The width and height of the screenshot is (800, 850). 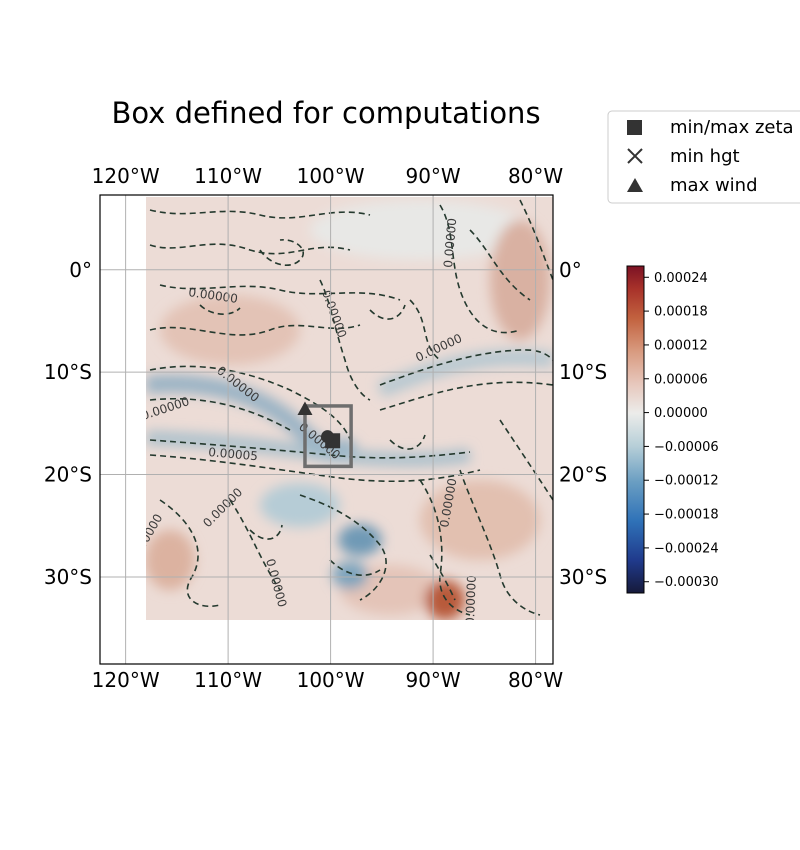 What do you see at coordinates (681, 312) in the screenshot?
I see `colorbar-tick-label: 0.00018` at bounding box center [681, 312].